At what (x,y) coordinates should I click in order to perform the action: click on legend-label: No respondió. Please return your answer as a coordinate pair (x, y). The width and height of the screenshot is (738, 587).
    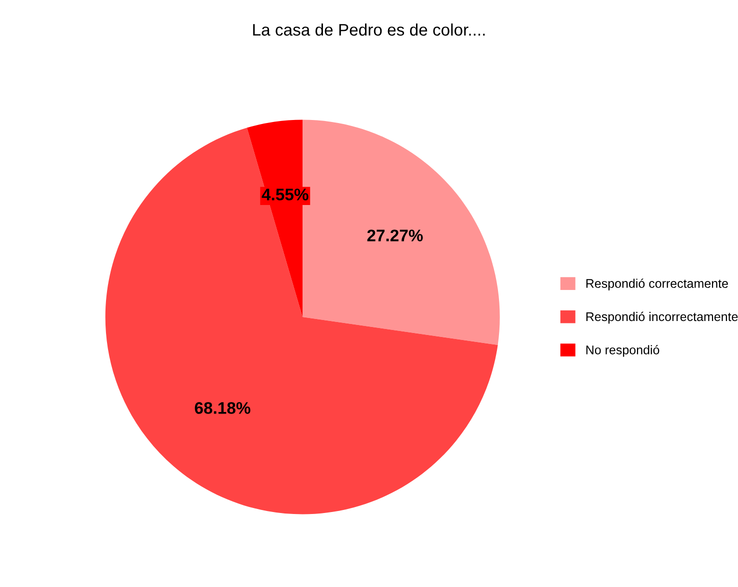
    Looking at the image, I should click on (623, 351).